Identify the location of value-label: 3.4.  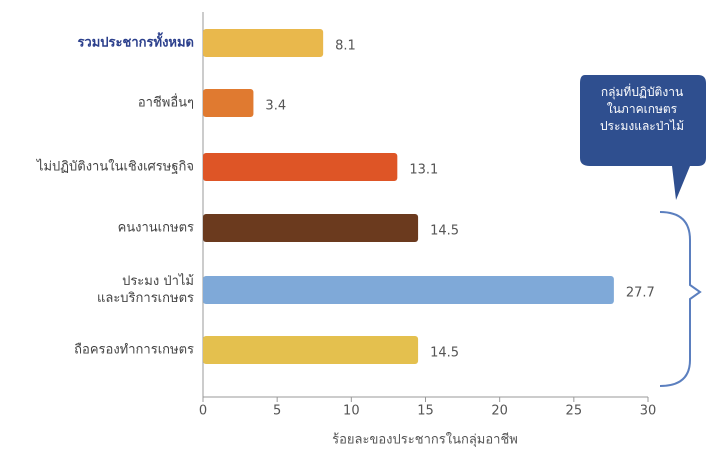
(275, 106).